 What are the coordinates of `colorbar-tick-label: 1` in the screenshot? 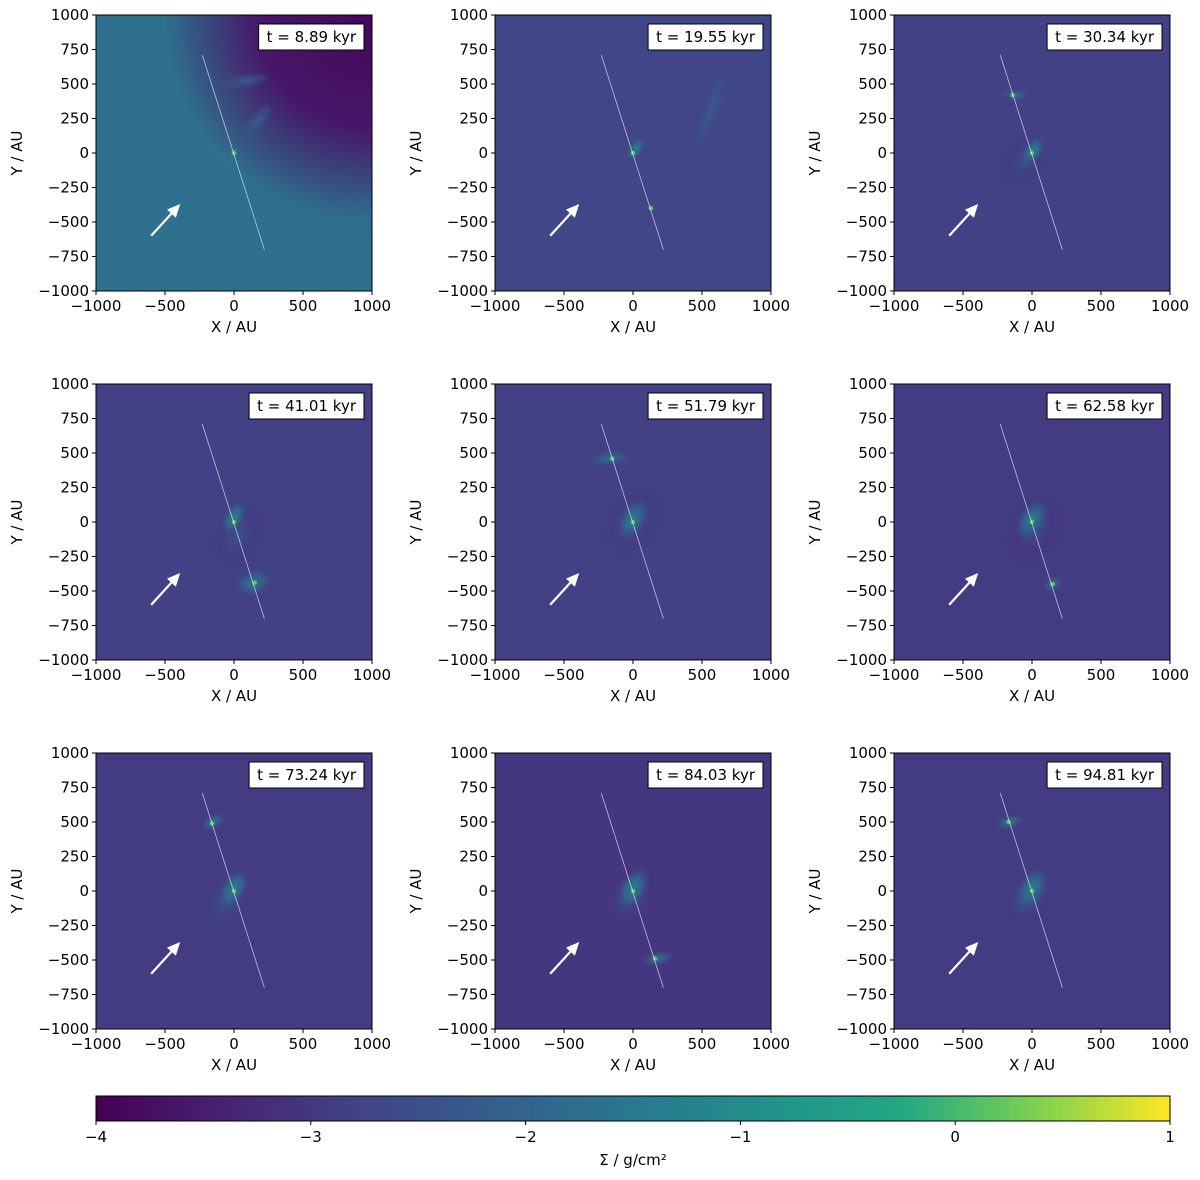 It's located at (1170, 1137).